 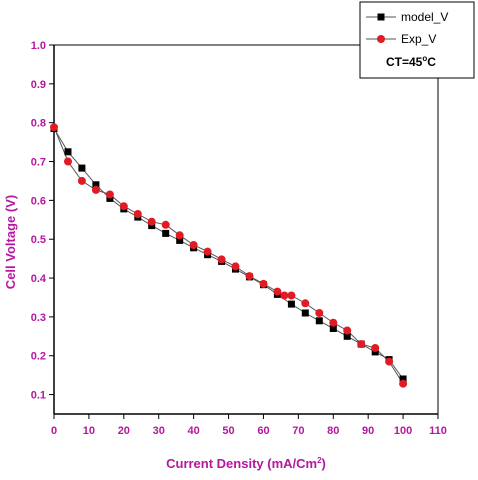 I want to click on x-tick-label: 70, so click(x=298, y=431).